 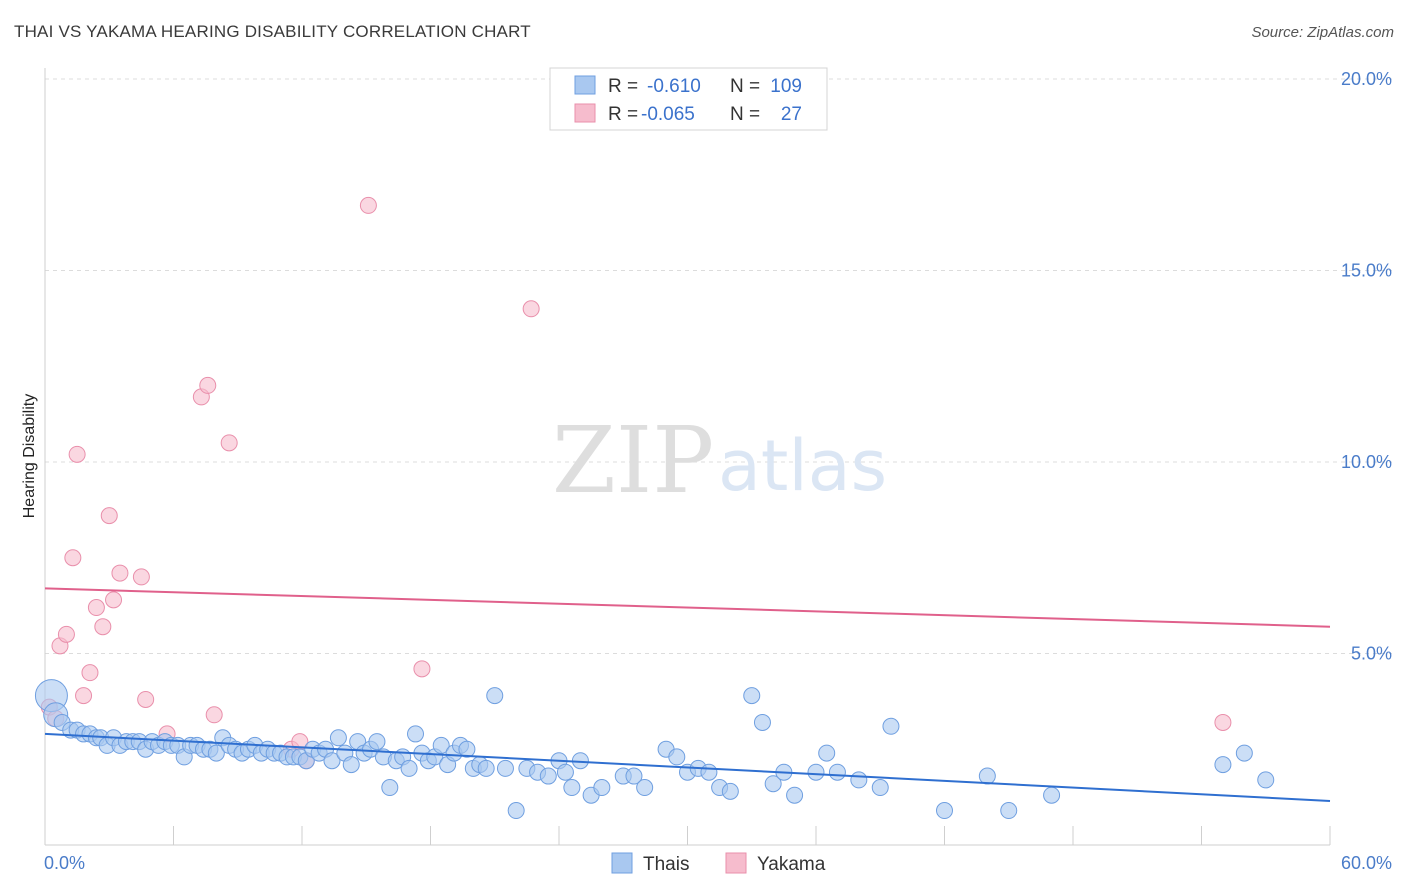 I want to click on y-tick-label-0: 5.0%, so click(x=1371, y=654).